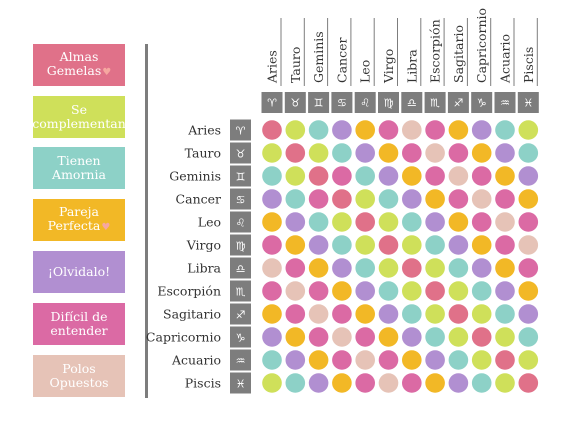  I want to click on zodiac-glyph-icon: ♌, so click(365, 103).